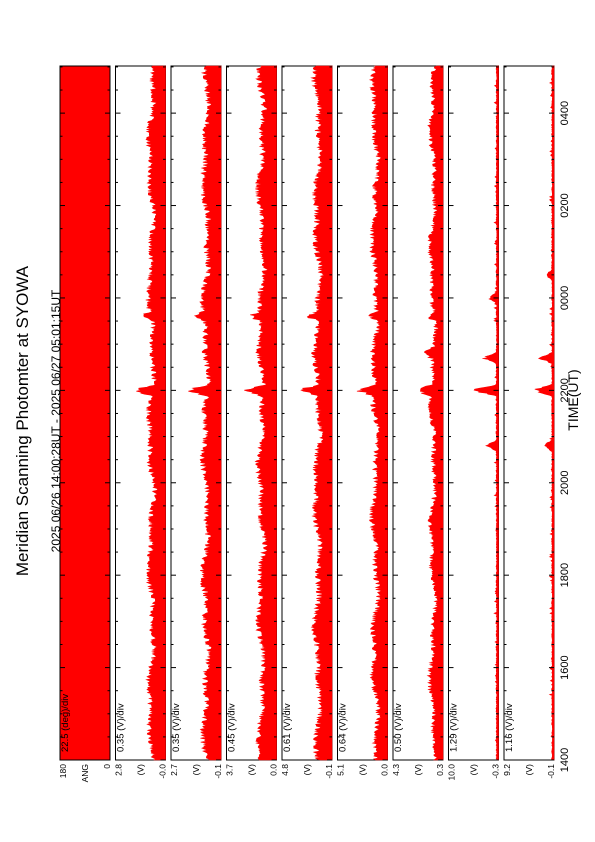 The width and height of the screenshot is (595, 842). I want to click on panel-3: 0.45 (V)/div 3.7 (V) 0.0, so click(252, 420).